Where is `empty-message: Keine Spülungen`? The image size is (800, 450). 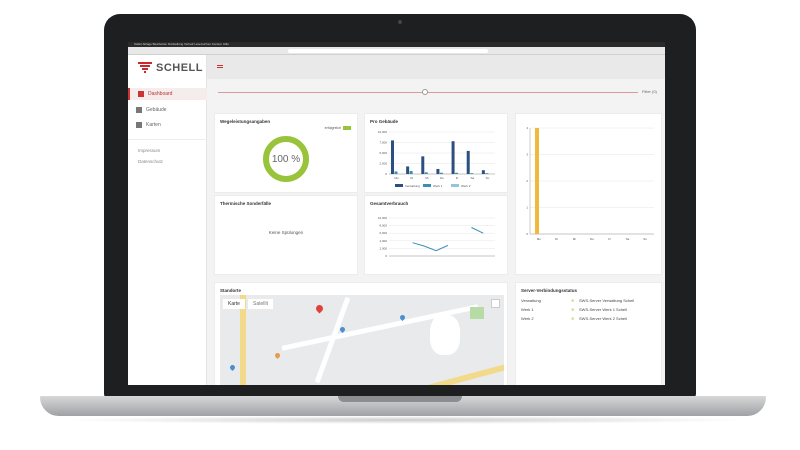
empty-message: Keine Spülungen is located at coordinates (286, 232).